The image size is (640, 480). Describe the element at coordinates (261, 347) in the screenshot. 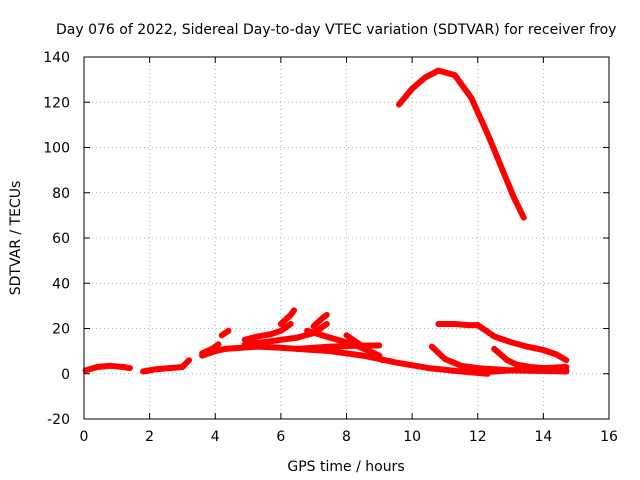

I see `series-arc-j` at that location.